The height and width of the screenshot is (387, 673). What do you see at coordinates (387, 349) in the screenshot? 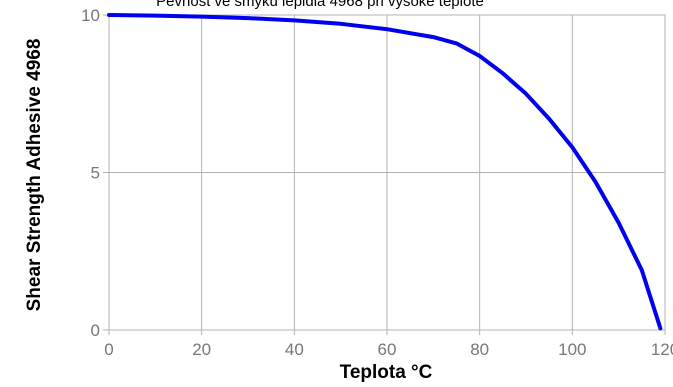
I see `x-tick-label: 60` at bounding box center [387, 349].